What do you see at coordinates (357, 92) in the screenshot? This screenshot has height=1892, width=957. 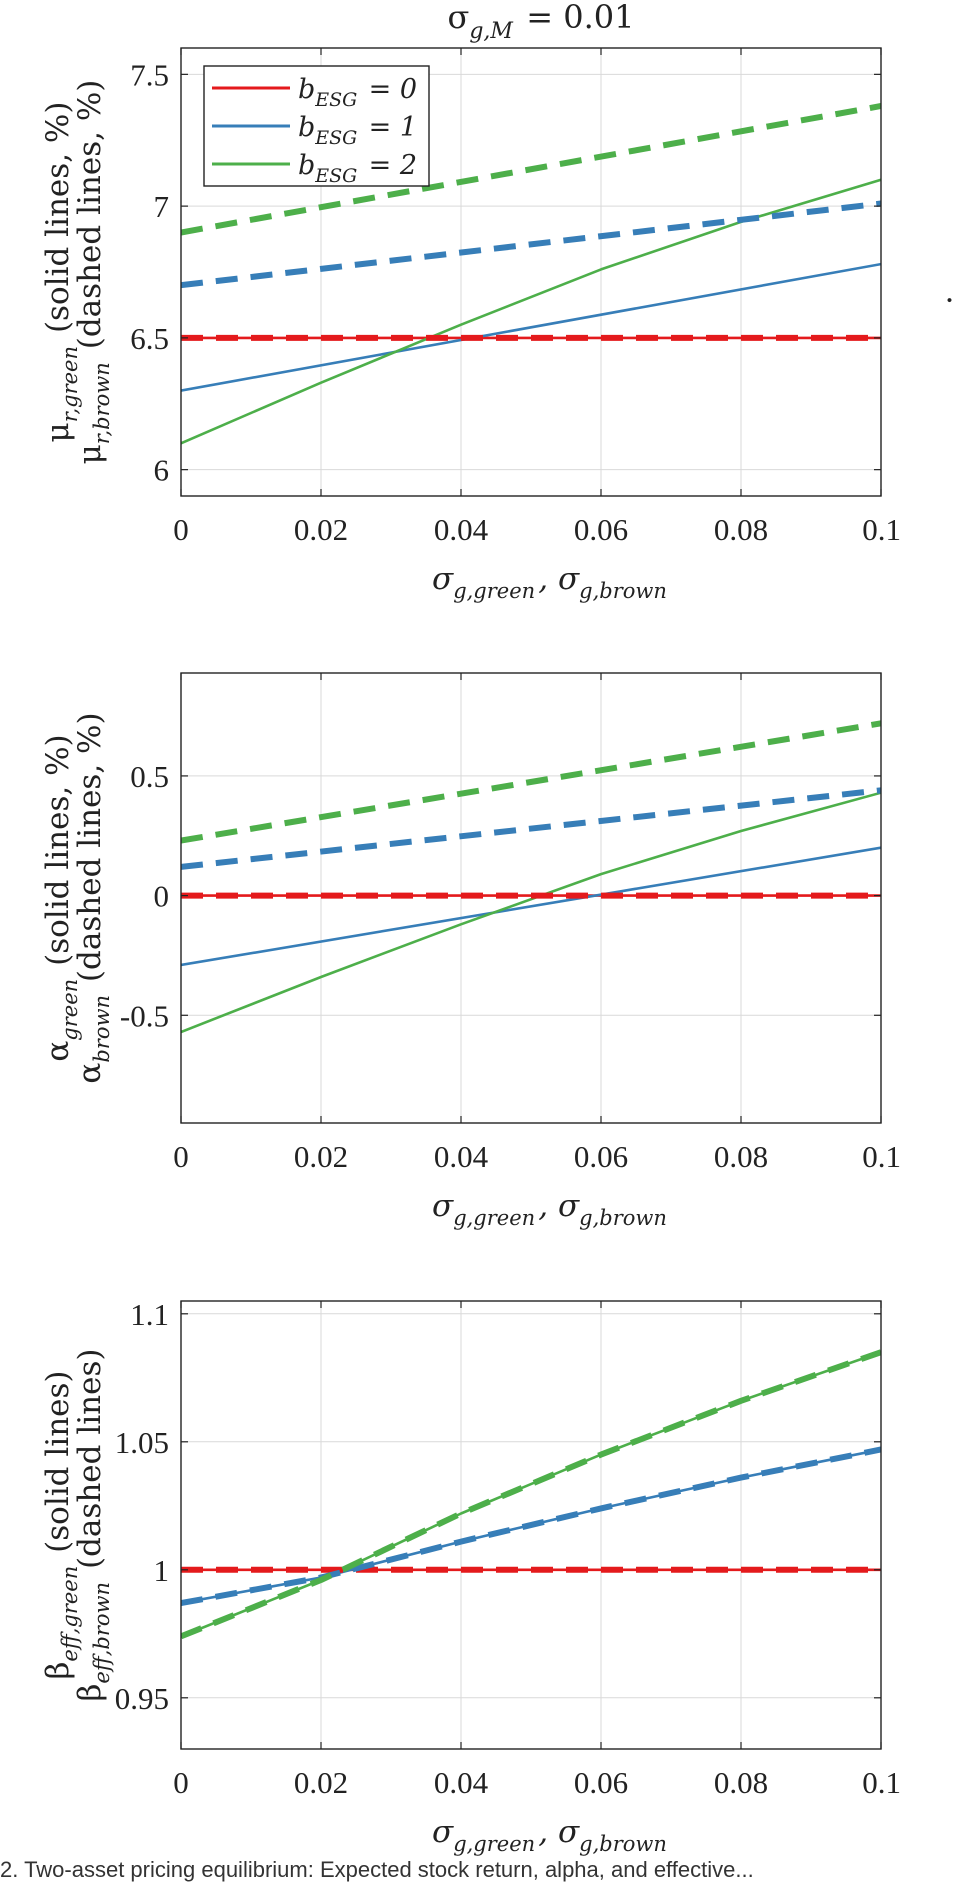 I see `legend-label-1: bESG = 0` at bounding box center [357, 92].